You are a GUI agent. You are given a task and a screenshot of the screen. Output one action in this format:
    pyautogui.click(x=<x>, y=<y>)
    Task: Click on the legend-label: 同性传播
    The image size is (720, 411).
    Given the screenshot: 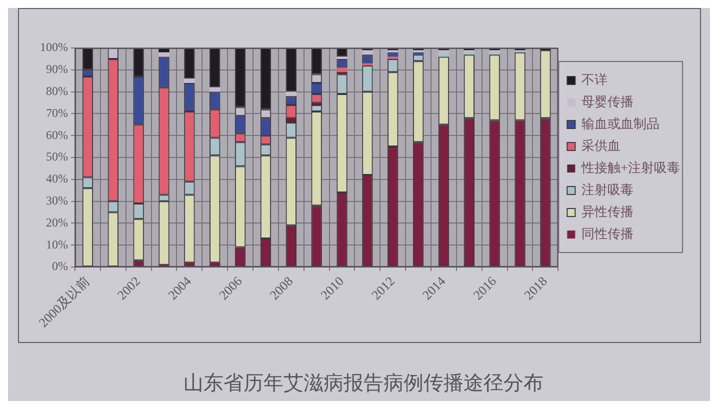 What is the action you would take?
    pyautogui.click(x=608, y=233)
    